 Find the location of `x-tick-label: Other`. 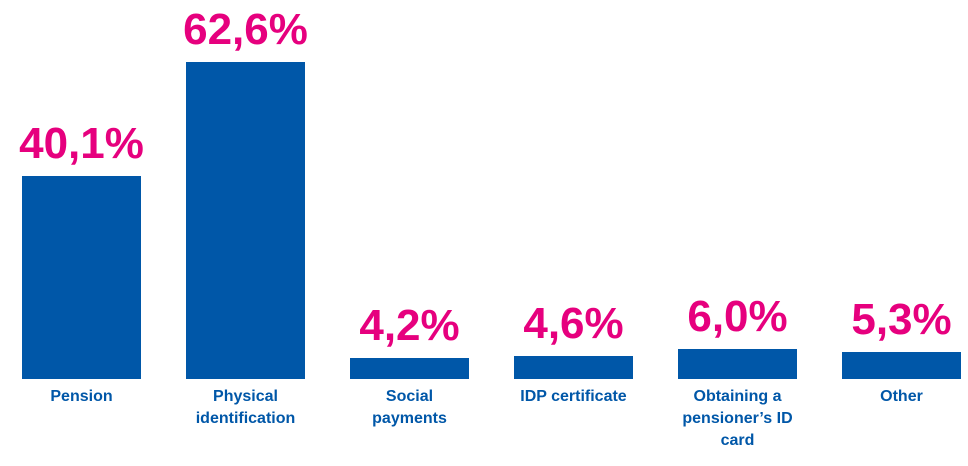

x-tick-label: Other is located at coordinates (901, 396).